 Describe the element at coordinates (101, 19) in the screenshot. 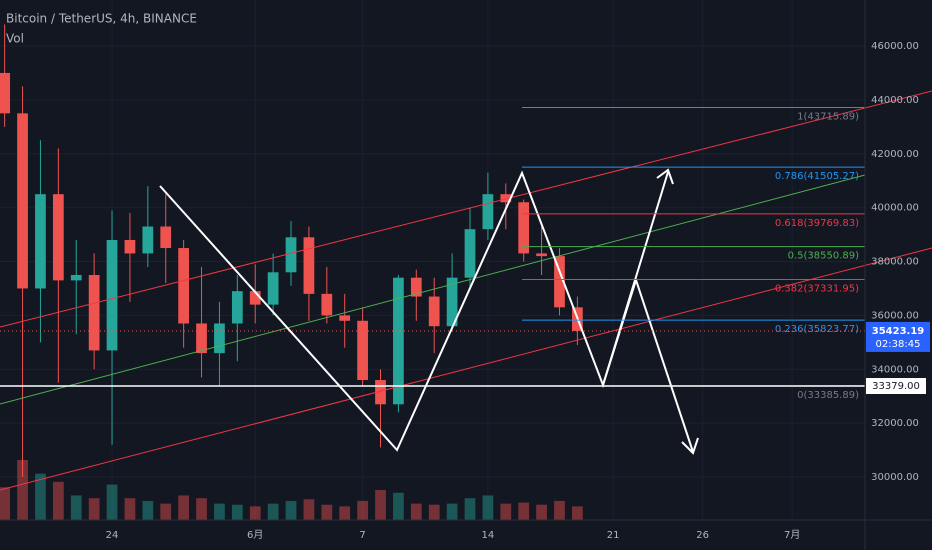

I see `chart-title: Bitcoin / TetherUS, 4h, BINANCE` at that location.